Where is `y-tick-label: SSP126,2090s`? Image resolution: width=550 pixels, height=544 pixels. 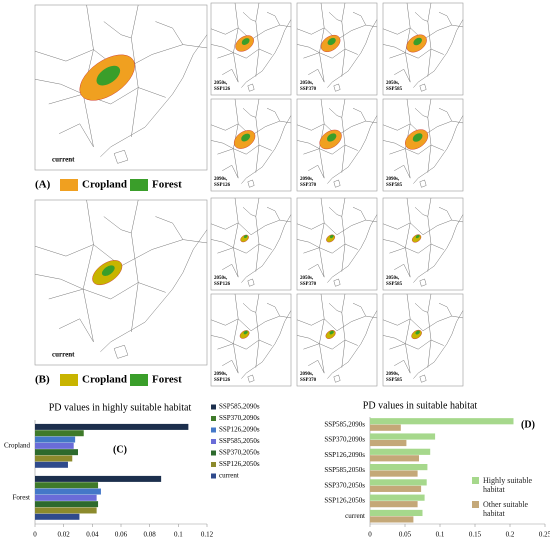
y-tick-label: SSP126,2090s is located at coordinates (344, 455).